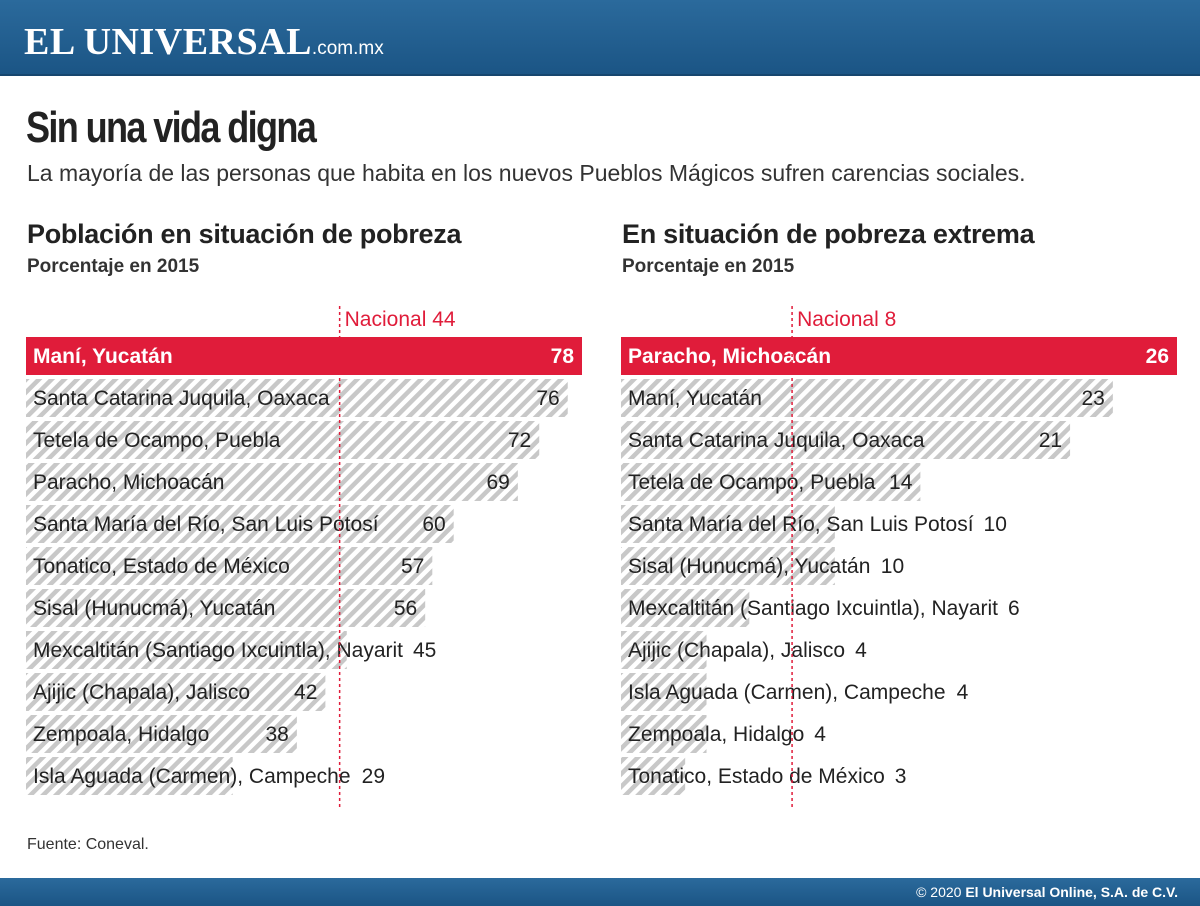  I want to click on logo-main: EL UNIVERSAL, so click(168, 42).